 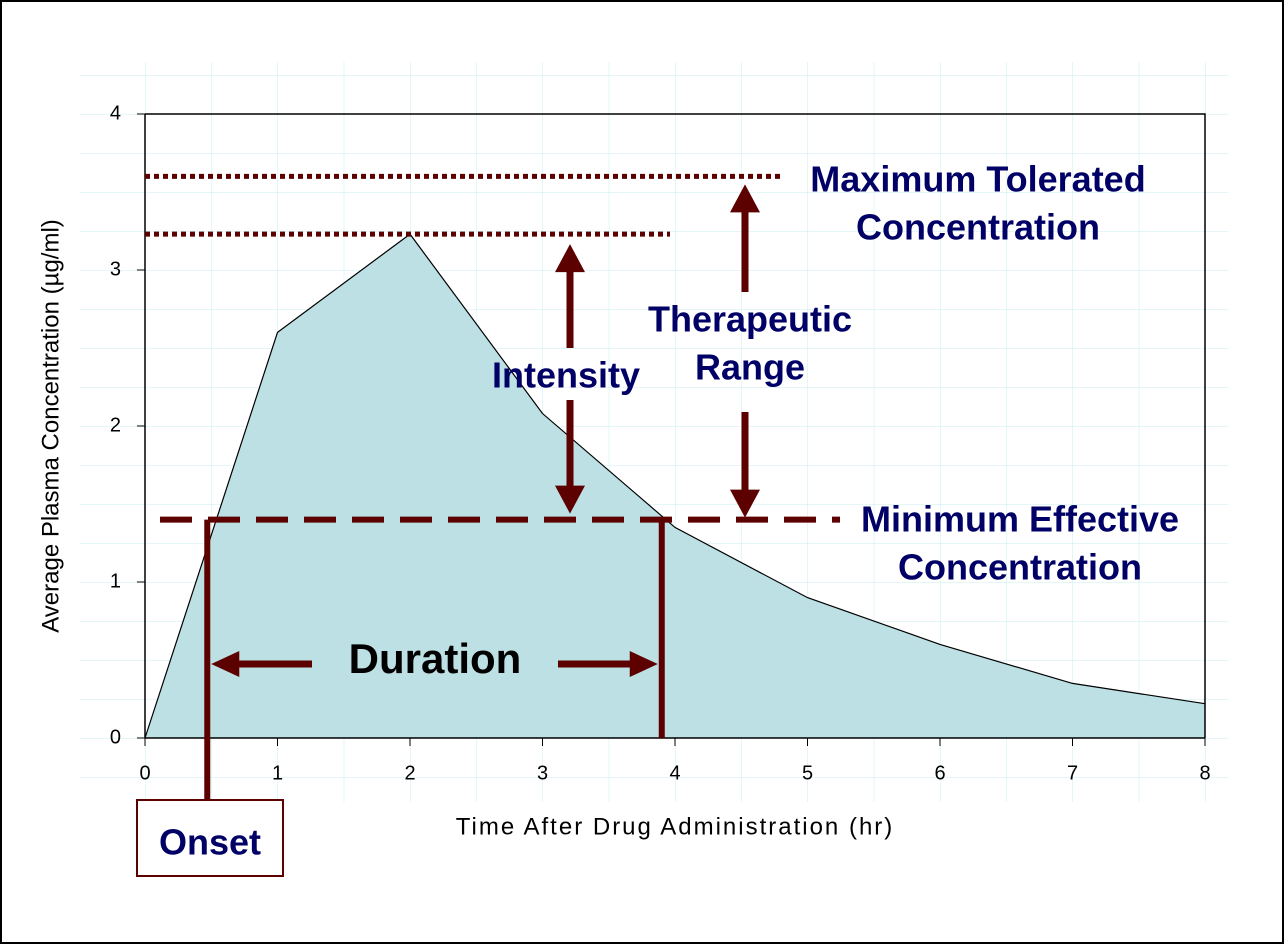 I want to click on y-tick-label: 0, so click(x=115, y=737).